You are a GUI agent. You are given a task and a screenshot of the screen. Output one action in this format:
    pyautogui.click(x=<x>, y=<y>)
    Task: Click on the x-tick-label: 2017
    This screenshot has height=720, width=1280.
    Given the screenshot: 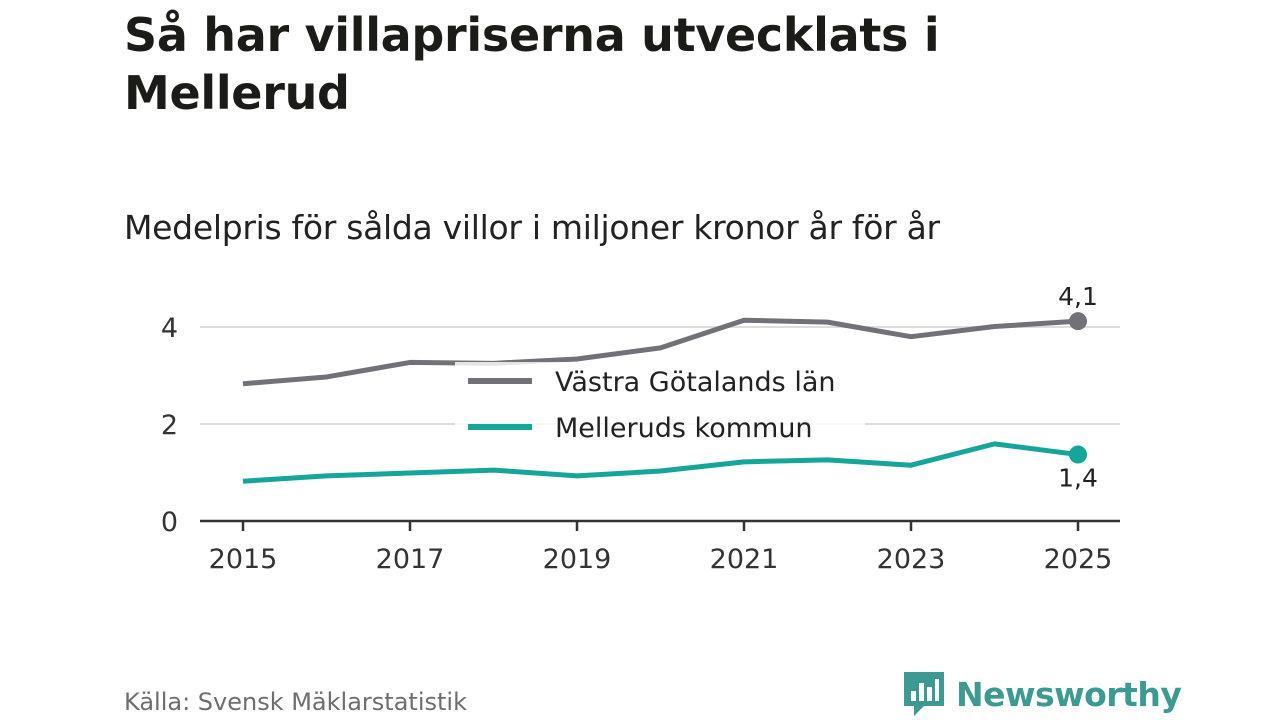 What is the action you would take?
    pyautogui.click(x=410, y=559)
    